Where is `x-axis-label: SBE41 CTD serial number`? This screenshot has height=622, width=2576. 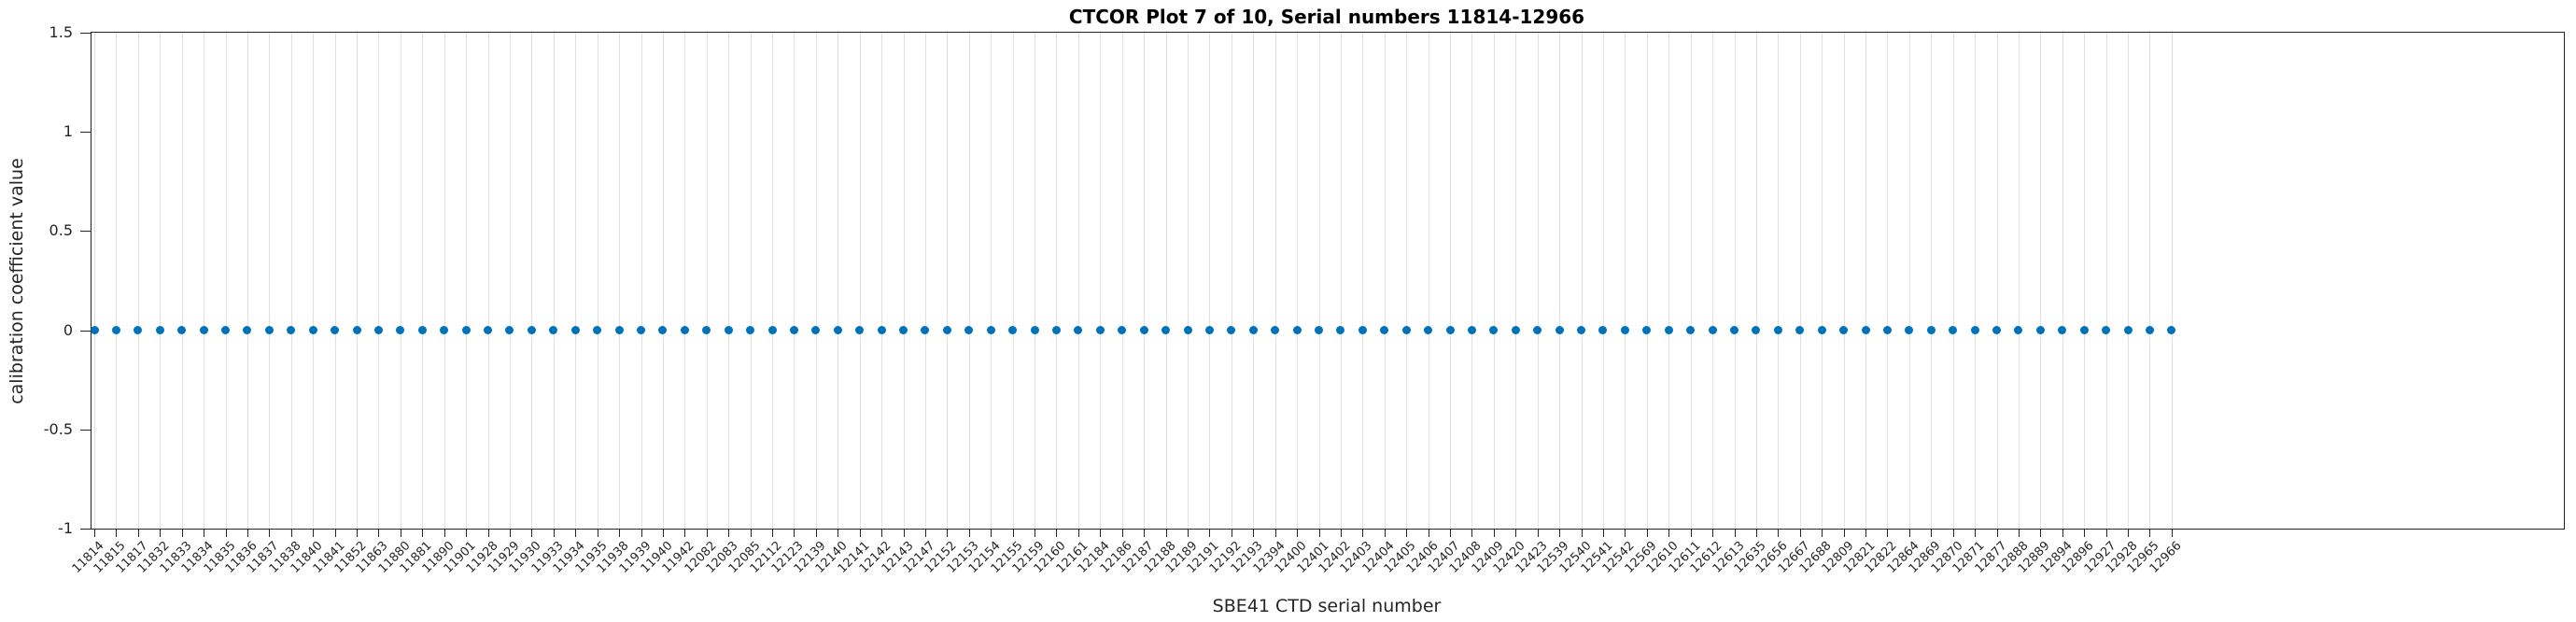
x-axis-label: SBE41 CTD serial number is located at coordinates (1327, 606).